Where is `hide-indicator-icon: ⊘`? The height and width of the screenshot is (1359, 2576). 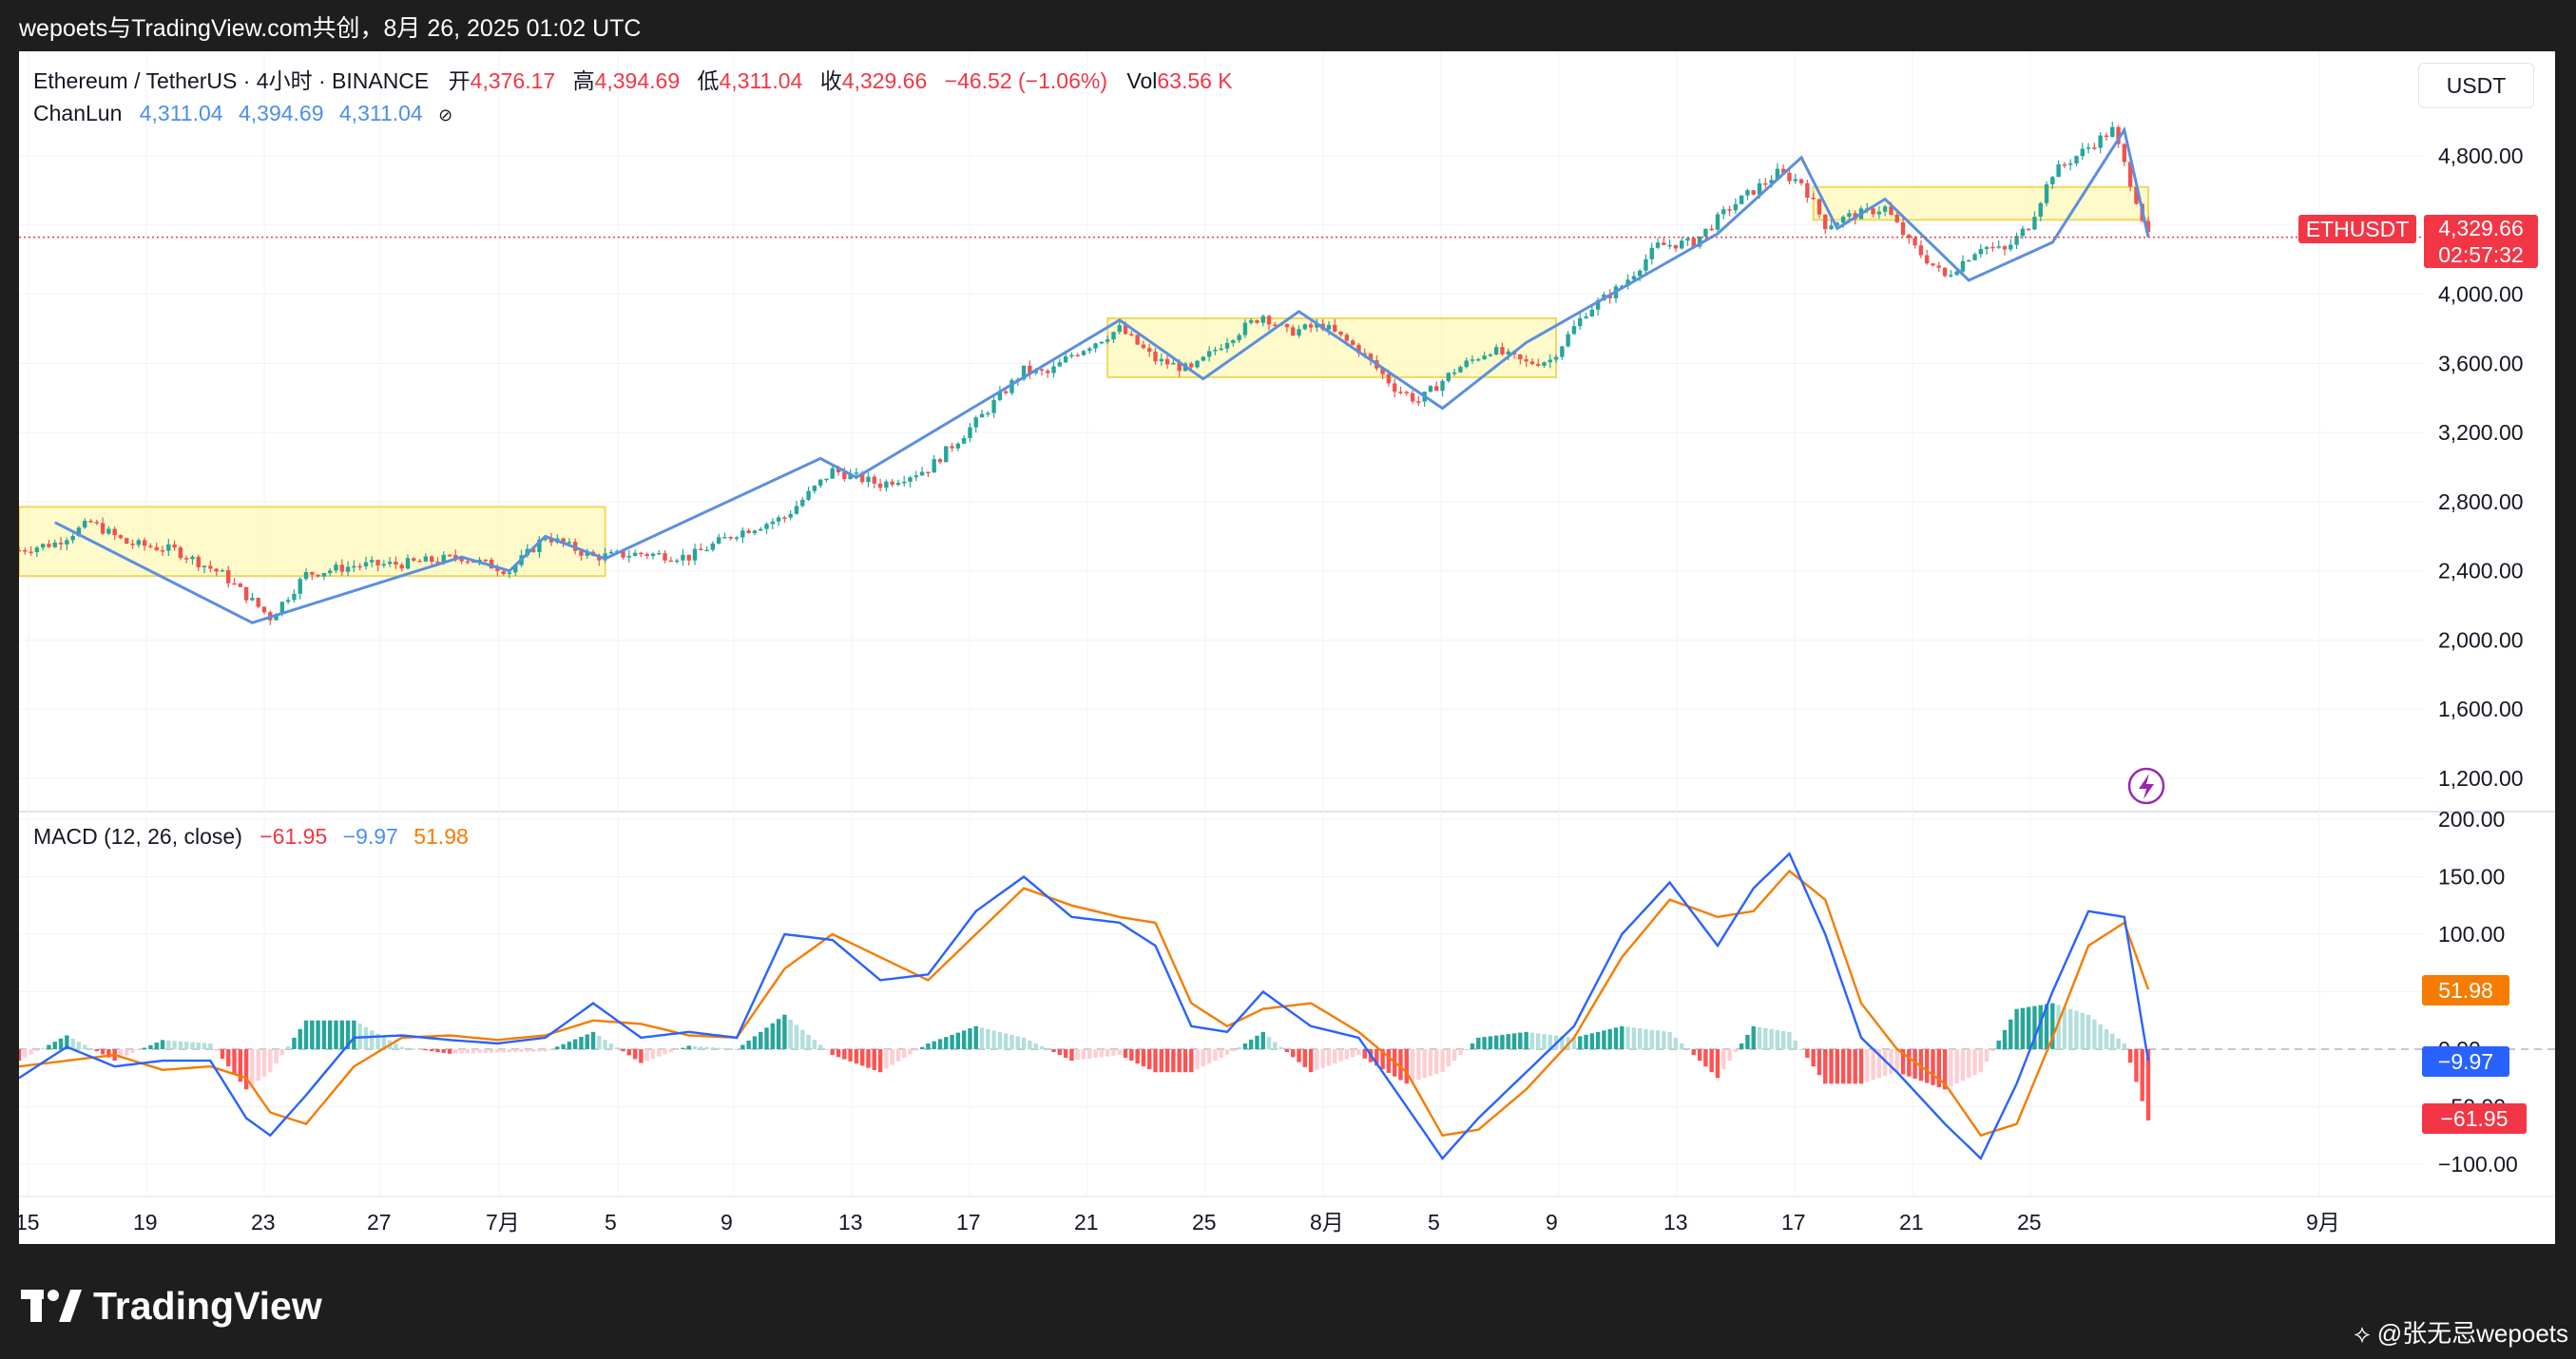
hide-indicator-icon: ⊘ is located at coordinates (445, 114).